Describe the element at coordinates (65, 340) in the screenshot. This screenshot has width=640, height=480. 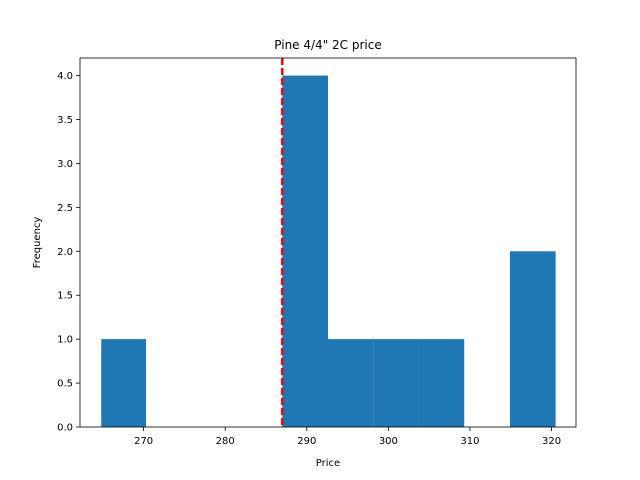
I see `y-tick-label: 1.0` at that location.